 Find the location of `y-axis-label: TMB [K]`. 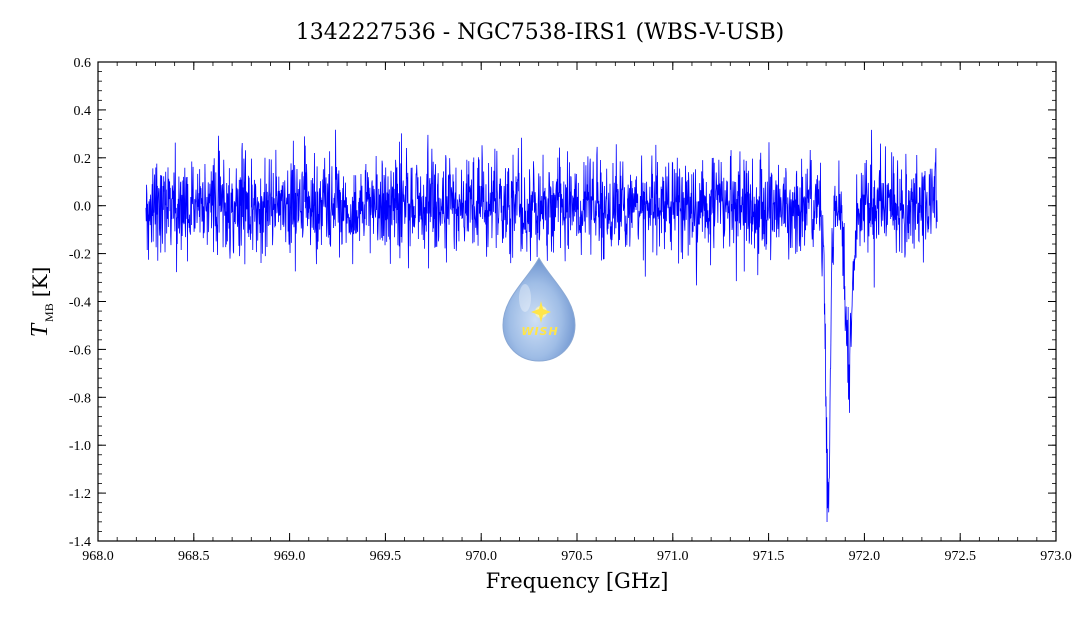

y-axis-label: TMB [K] is located at coordinates (41, 302).